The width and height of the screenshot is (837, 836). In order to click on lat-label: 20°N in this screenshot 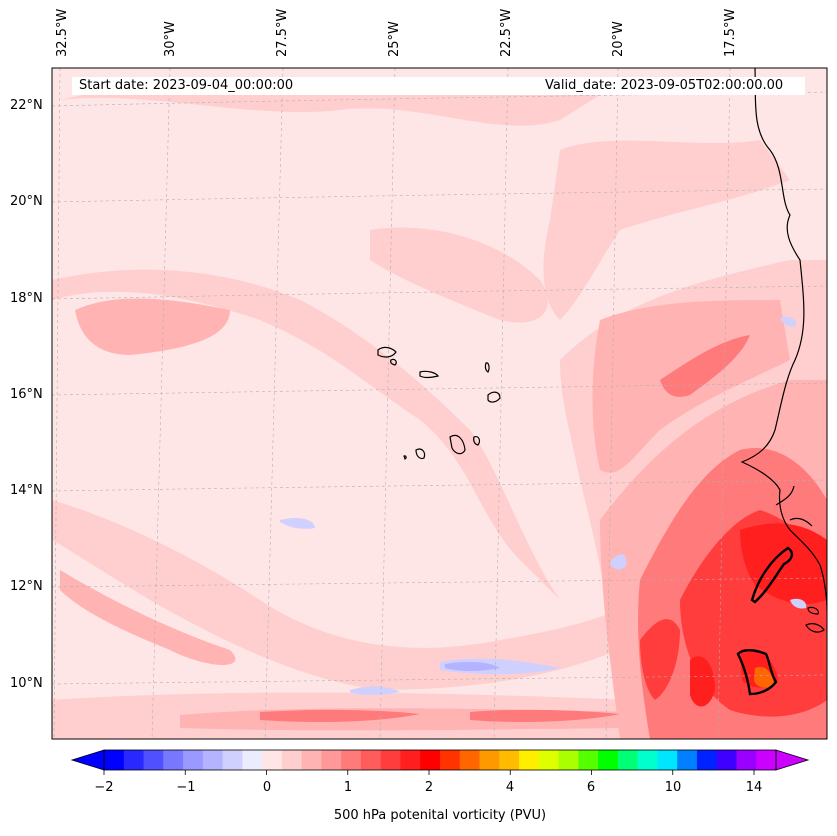, I will do `click(26, 201)`.